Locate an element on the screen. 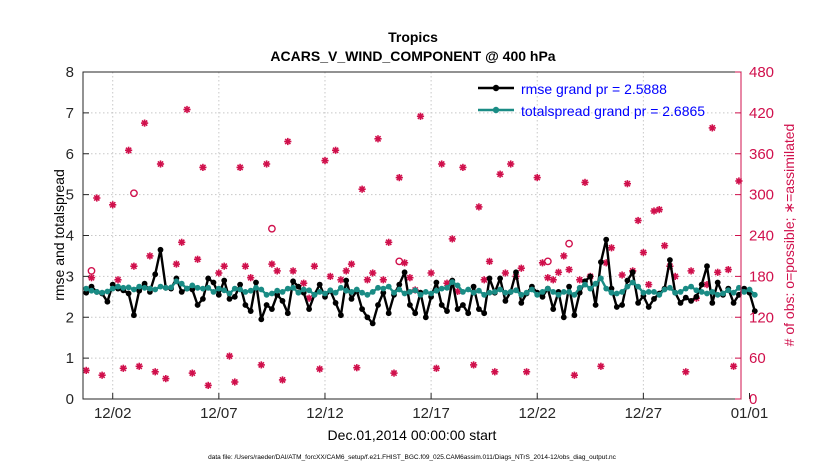 The width and height of the screenshot is (830, 470). x-tick-label: 12/22 is located at coordinates (537, 413).